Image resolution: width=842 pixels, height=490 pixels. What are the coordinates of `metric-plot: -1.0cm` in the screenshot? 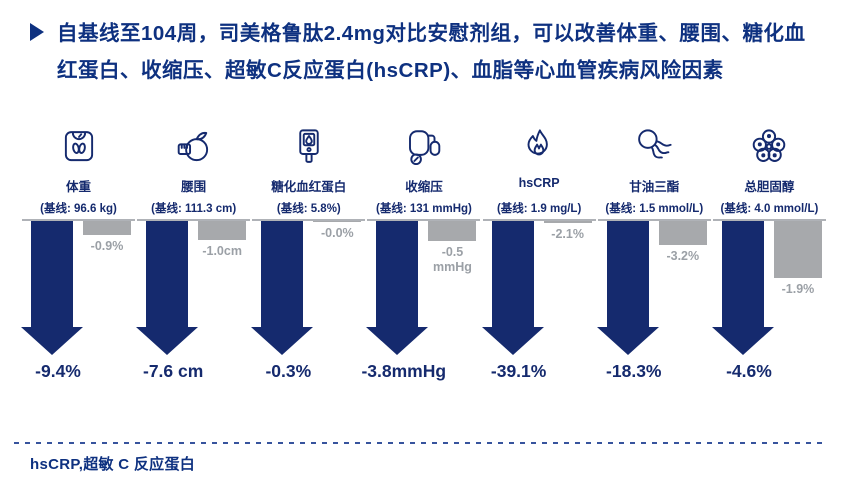 It's located at (193, 287).